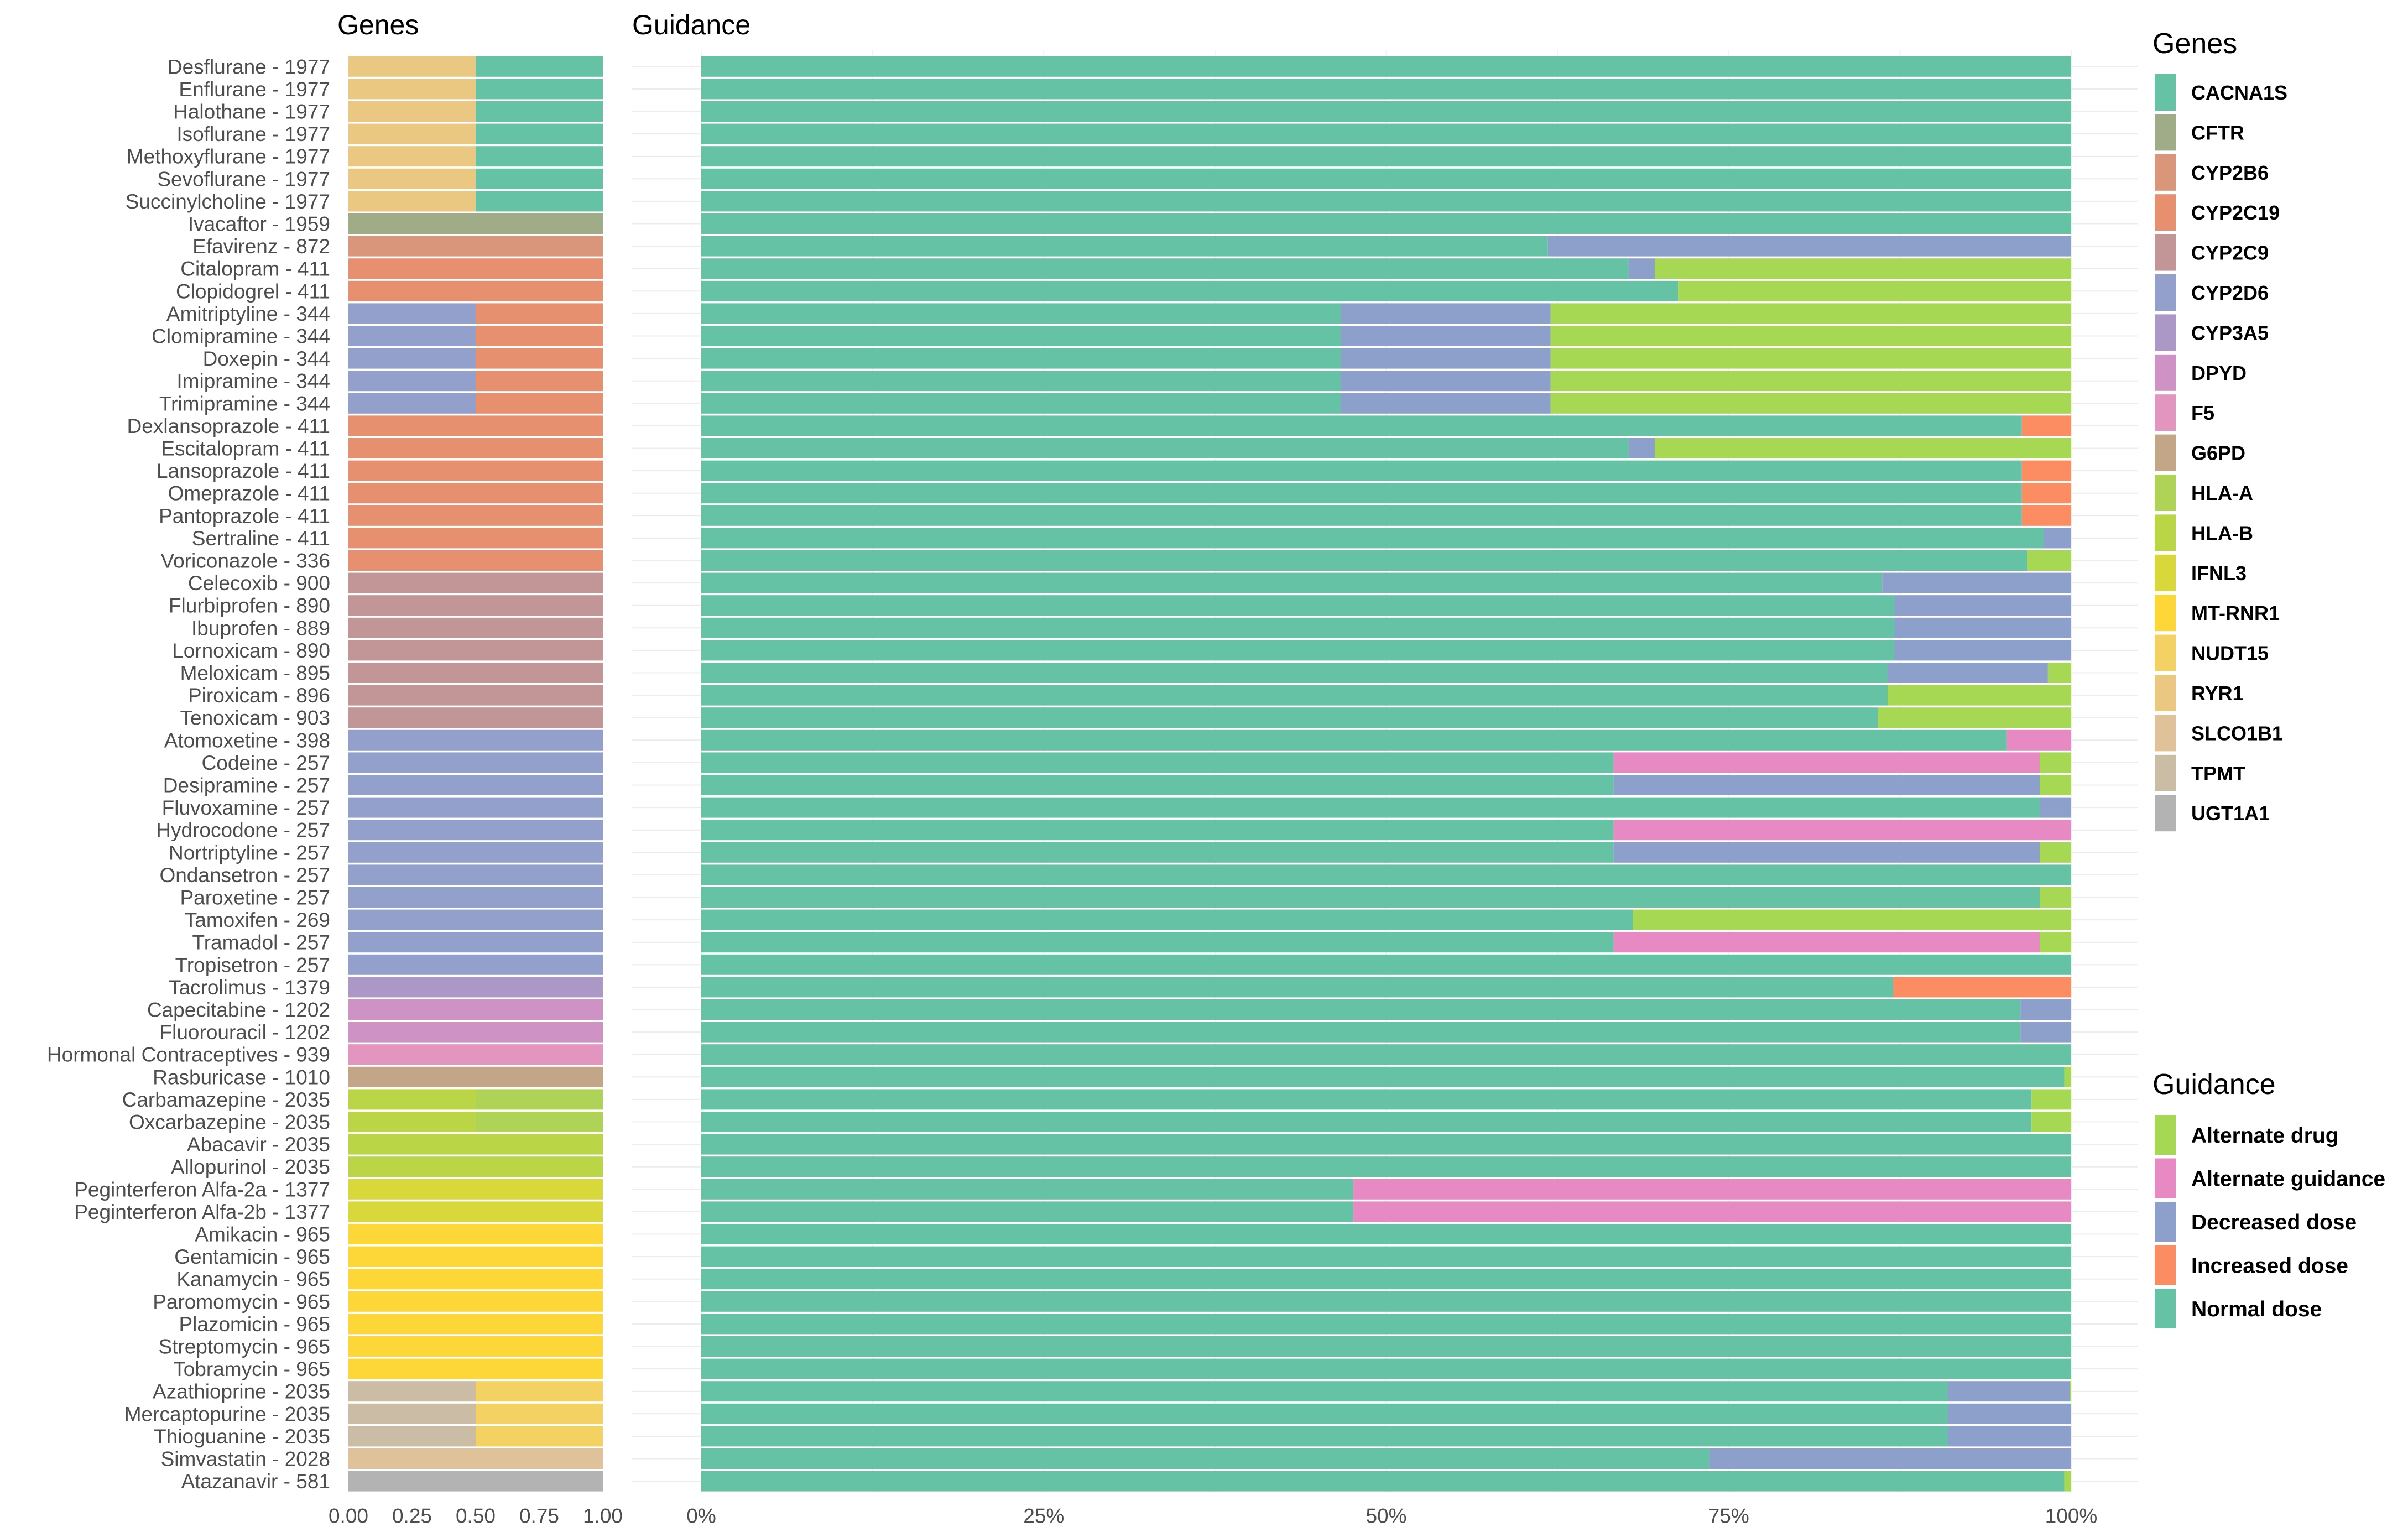  What do you see at coordinates (476, 1324) in the screenshot?
I see `gene-bar-plazomicin-965-mt-rnr1` at bounding box center [476, 1324].